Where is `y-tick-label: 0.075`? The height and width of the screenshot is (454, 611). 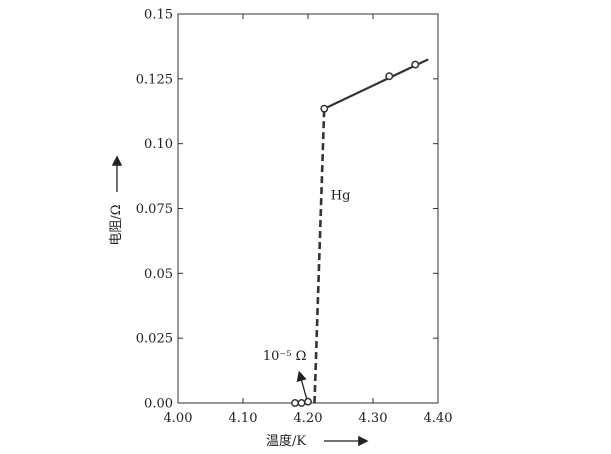 y-tick-label: 0.075 is located at coordinates (154, 209).